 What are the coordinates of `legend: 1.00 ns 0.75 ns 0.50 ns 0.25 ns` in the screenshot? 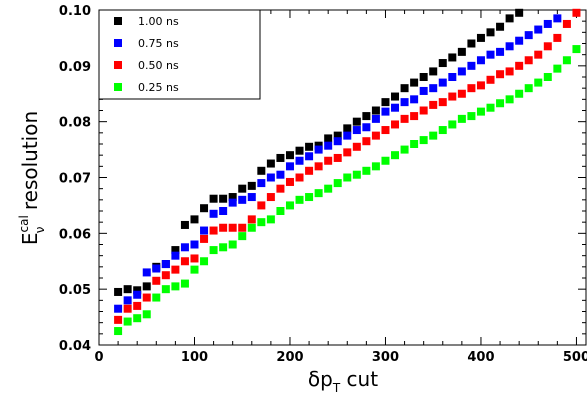 It's located at (179, 54).